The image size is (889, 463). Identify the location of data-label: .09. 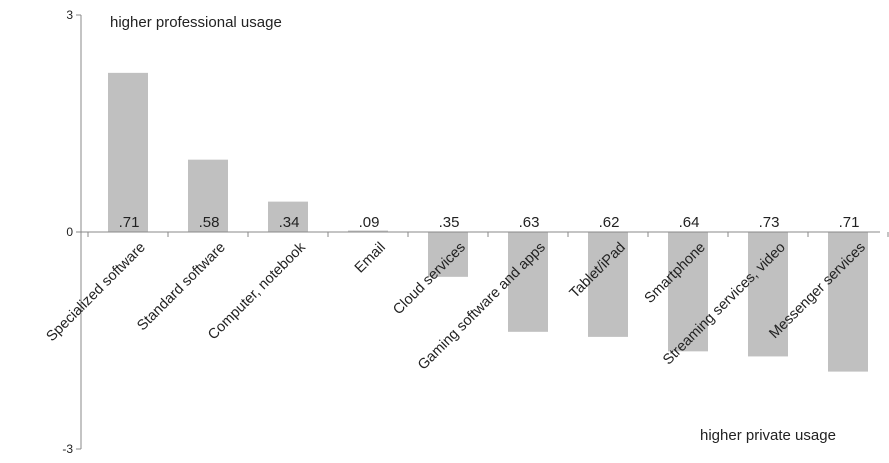
(369, 222).